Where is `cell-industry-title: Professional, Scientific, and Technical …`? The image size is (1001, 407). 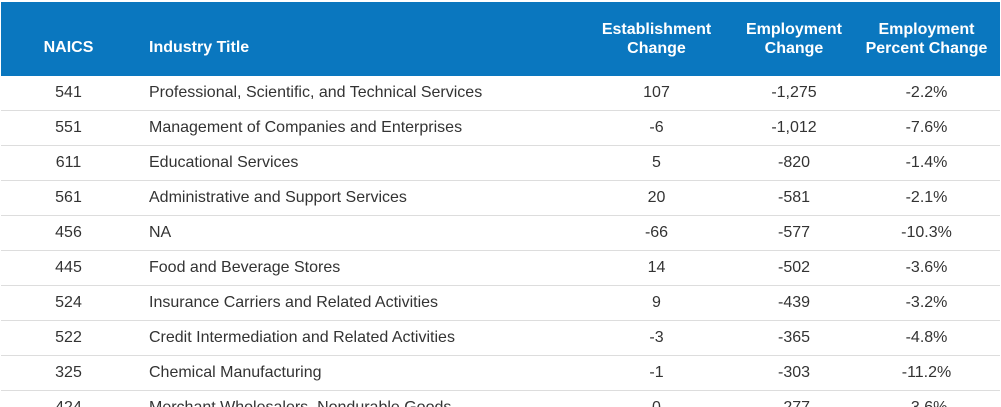
cell-industry-title: Professional, Scientific, and Technical … is located at coordinates (357, 93).